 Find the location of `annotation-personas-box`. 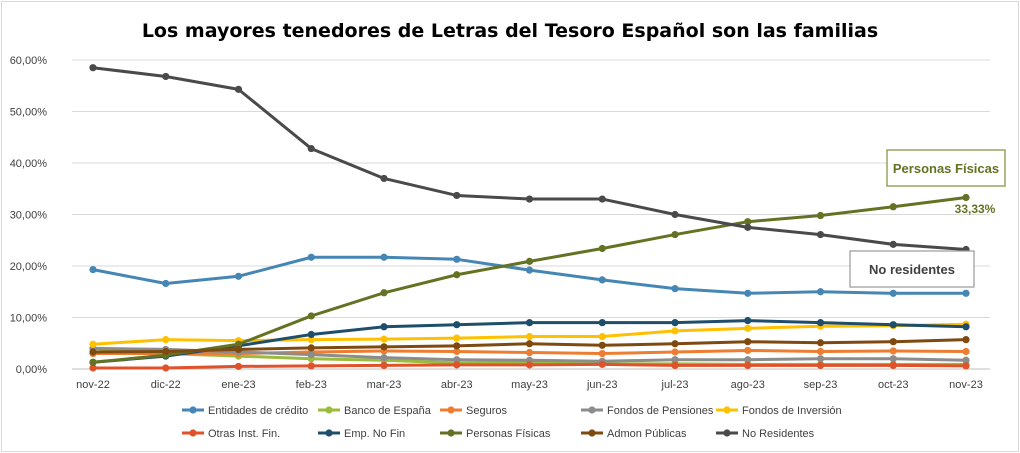

annotation-personas-box is located at coordinates (946, 168).